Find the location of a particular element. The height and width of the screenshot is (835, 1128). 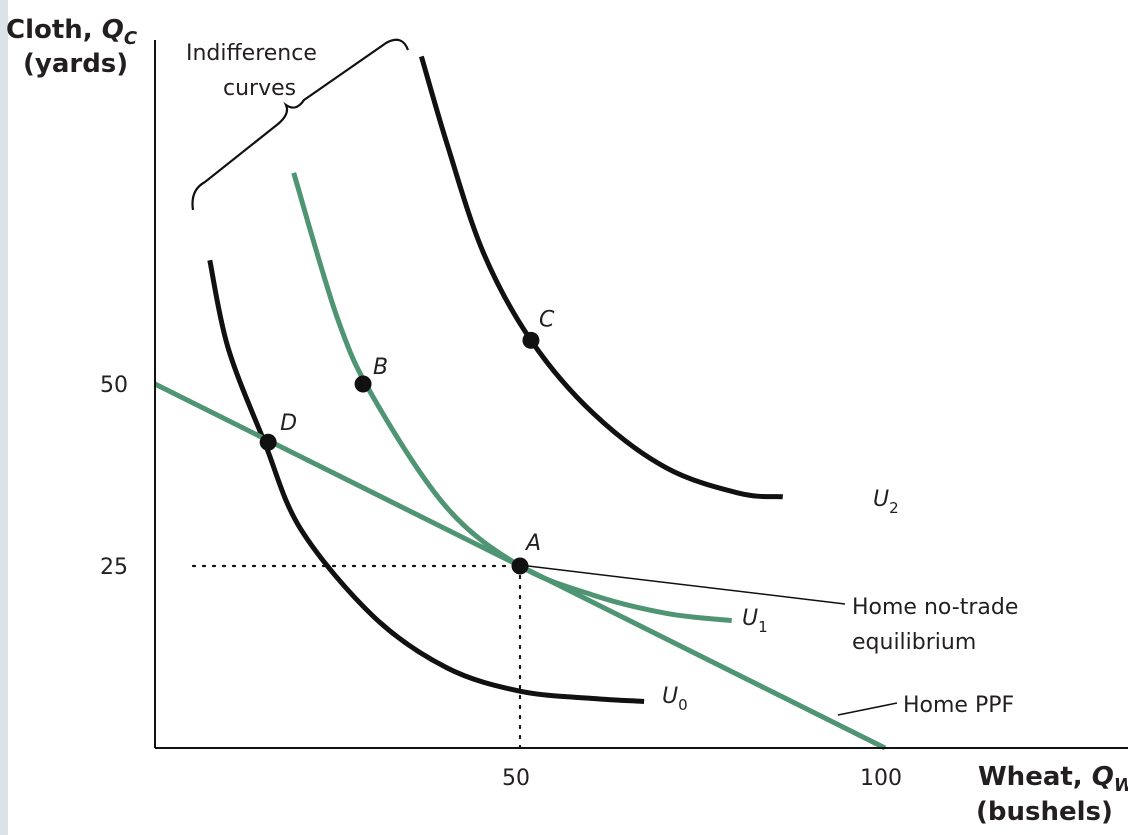

x-tick-50: 50 is located at coordinates (516, 778).